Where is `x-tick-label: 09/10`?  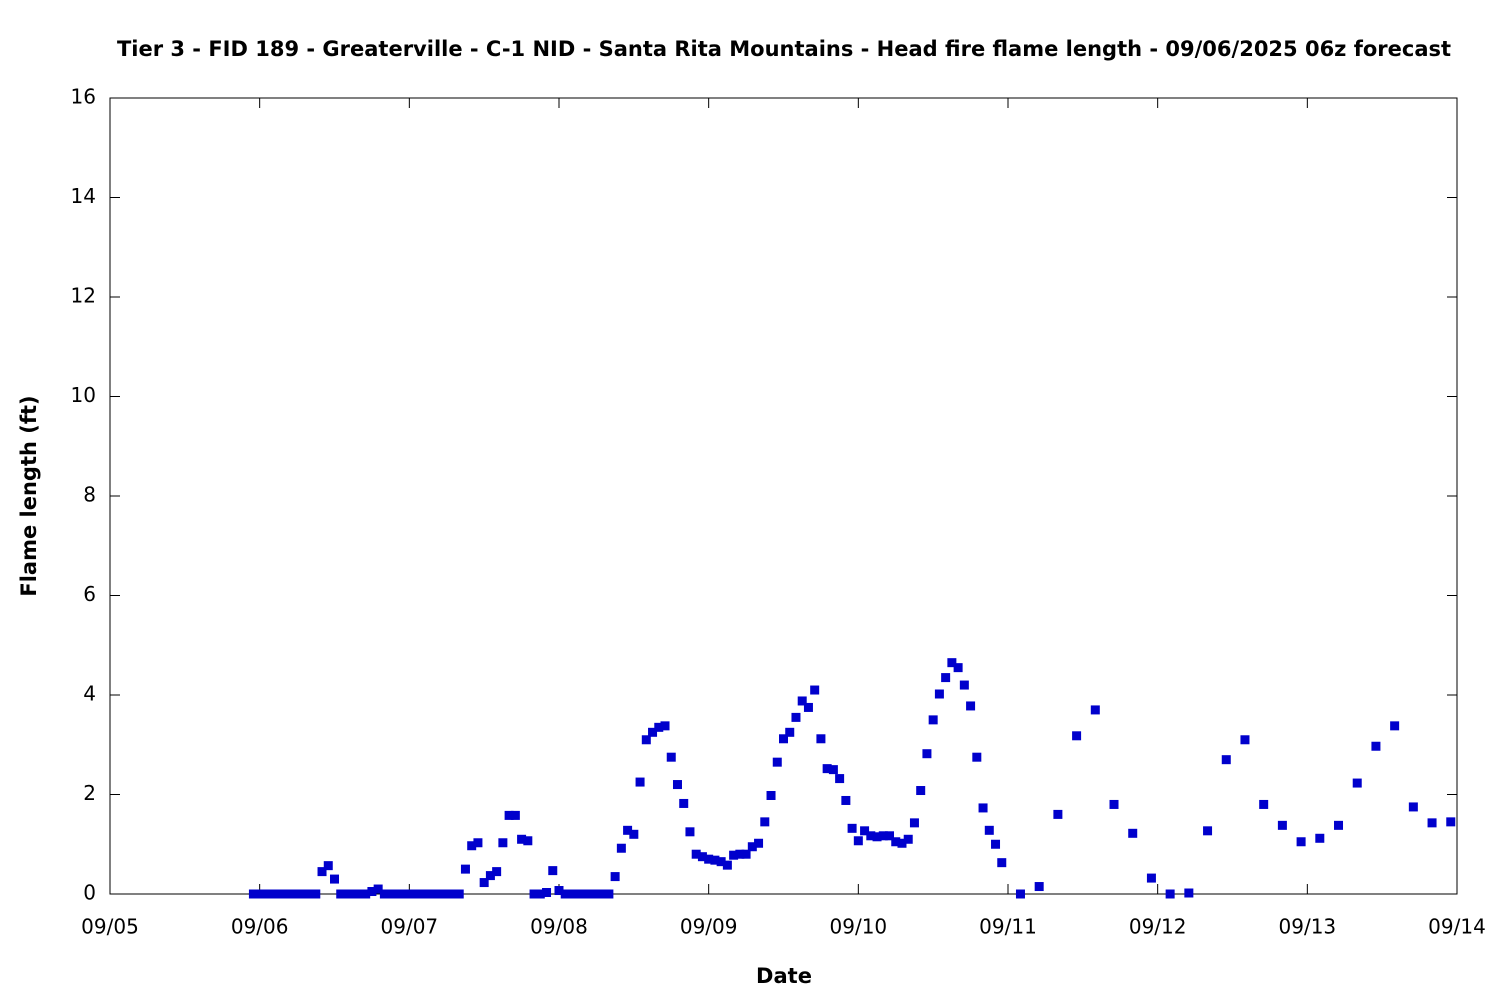
x-tick-label: 09/10 is located at coordinates (859, 927).